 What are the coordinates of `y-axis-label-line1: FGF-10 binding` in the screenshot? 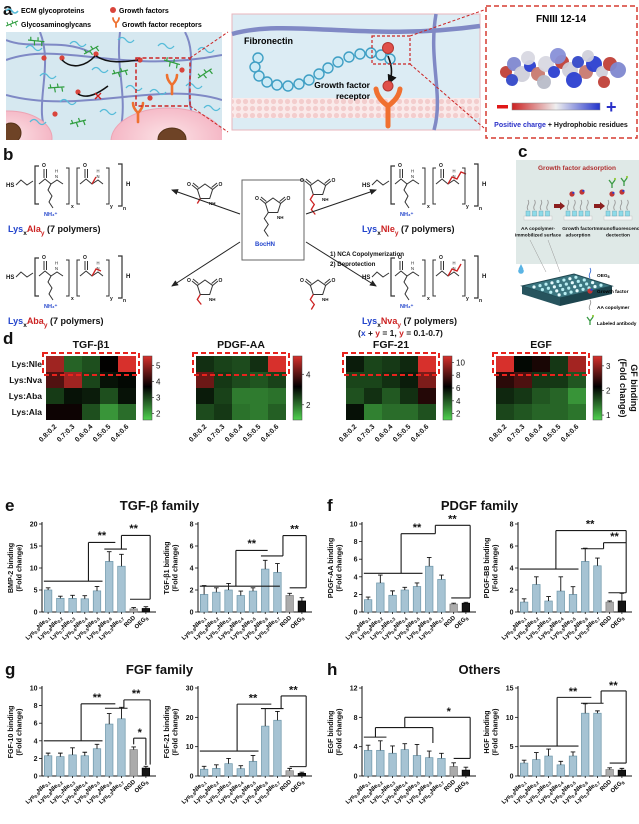 It's located at (10, 732).